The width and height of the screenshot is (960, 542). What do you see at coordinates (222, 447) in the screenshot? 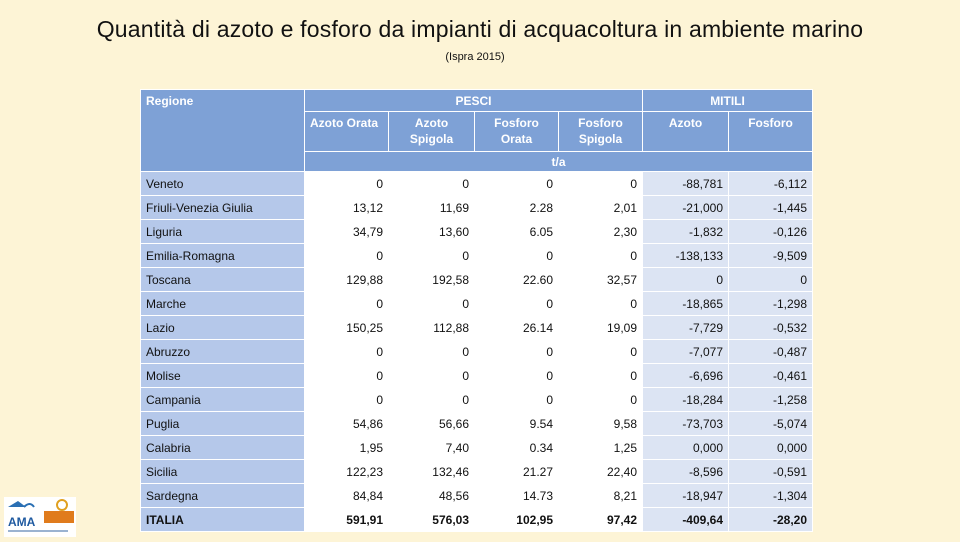
I see `region-cell-calabria: Calabria` at bounding box center [222, 447].